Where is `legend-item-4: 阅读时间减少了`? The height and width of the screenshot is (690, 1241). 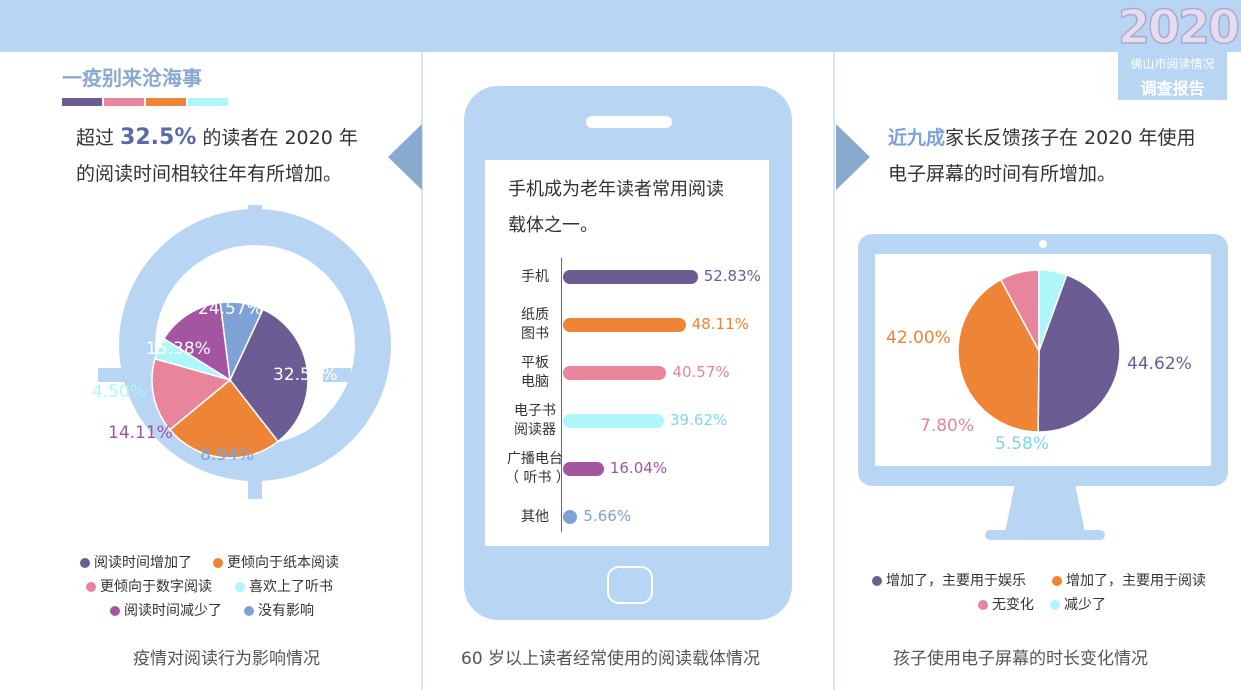
legend-item-4: 阅读时间减少了 is located at coordinates (166, 610).